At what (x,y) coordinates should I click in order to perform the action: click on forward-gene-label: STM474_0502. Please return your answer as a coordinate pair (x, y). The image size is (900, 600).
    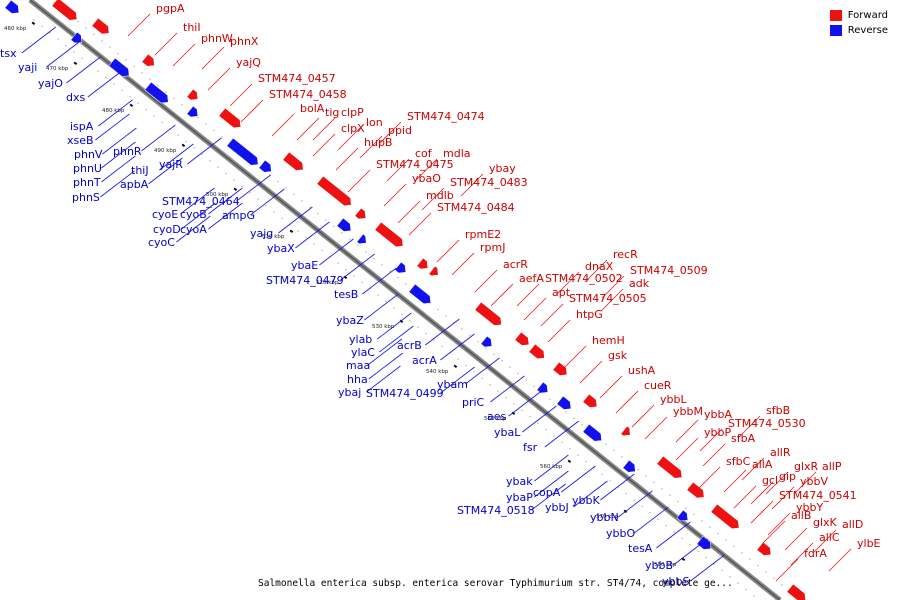
    Looking at the image, I should click on (584, 278).